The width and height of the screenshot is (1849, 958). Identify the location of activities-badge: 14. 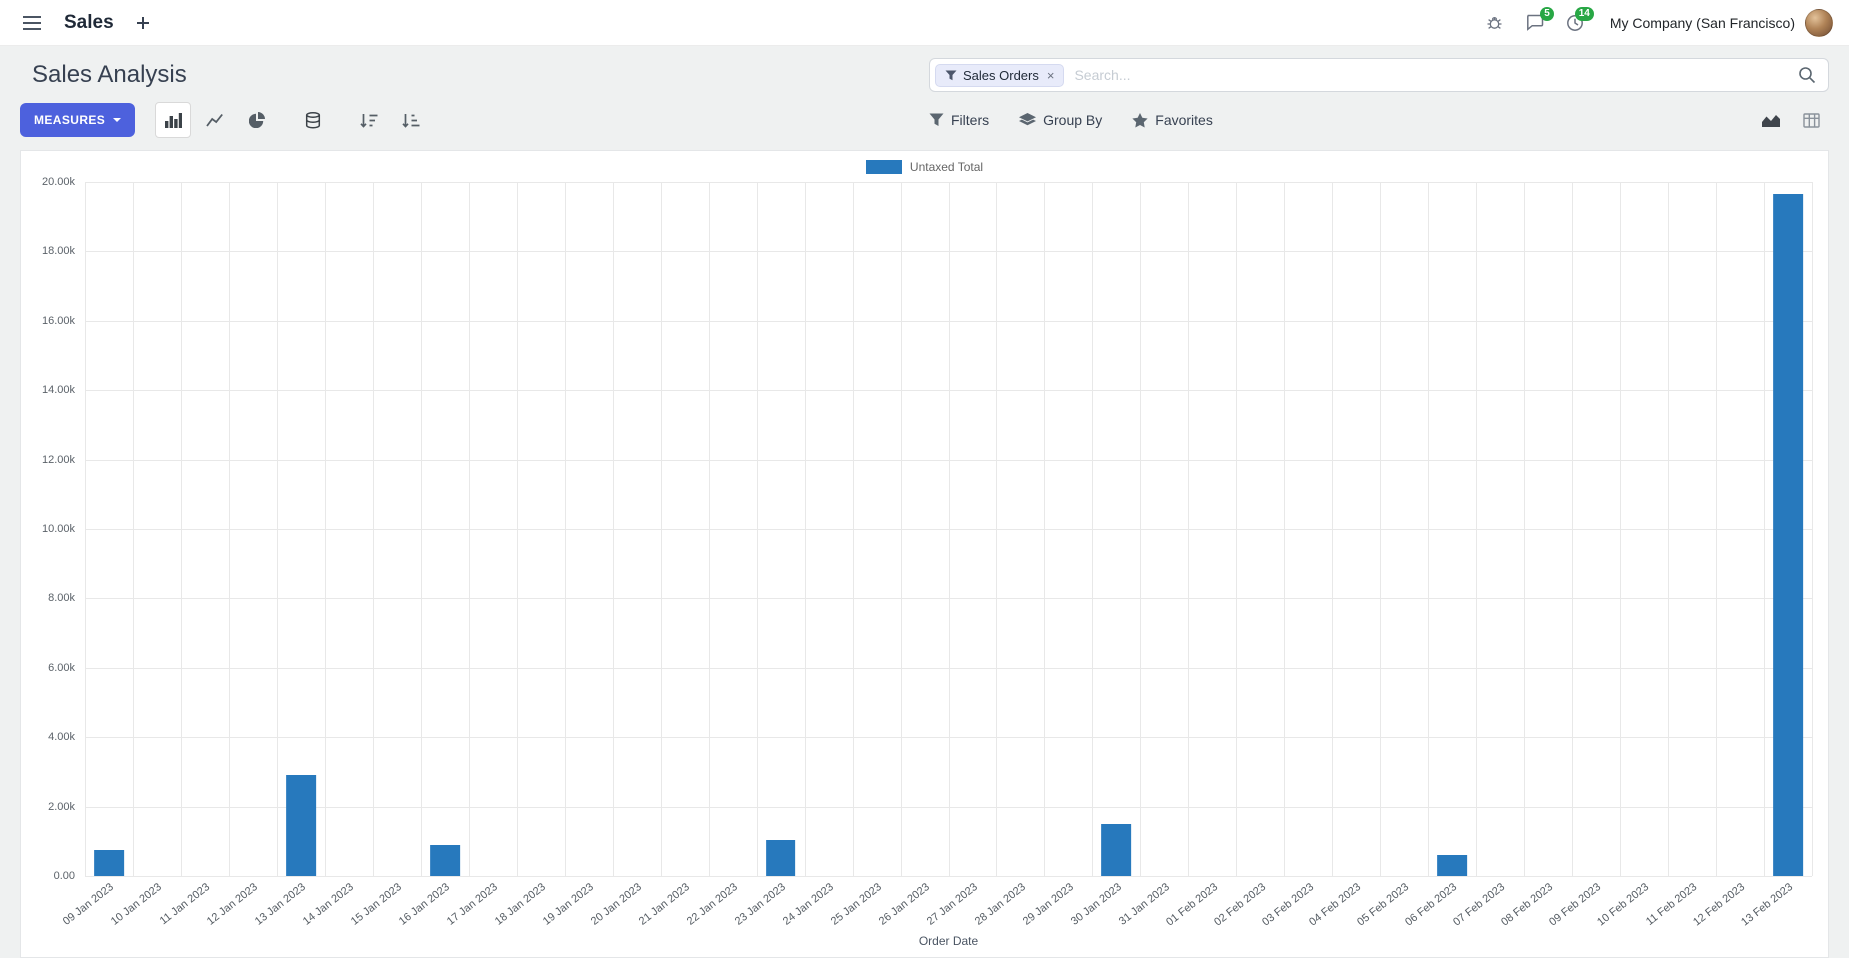
(1584, 13).